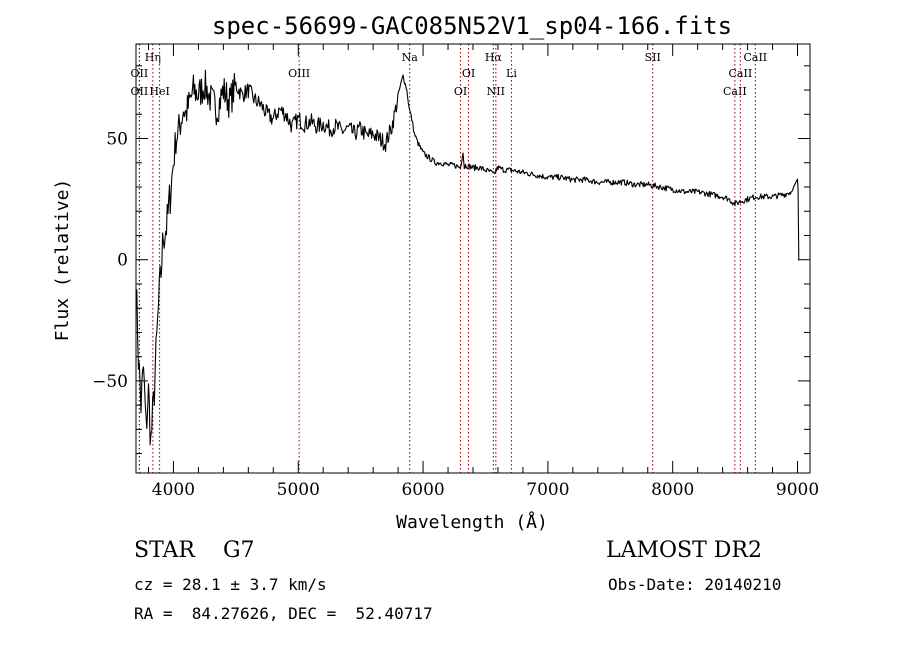  What do you see at coordinates (672, 490) in the screenshot?
I see `x-tick-label: 8000` at bounding box center [672, 490].